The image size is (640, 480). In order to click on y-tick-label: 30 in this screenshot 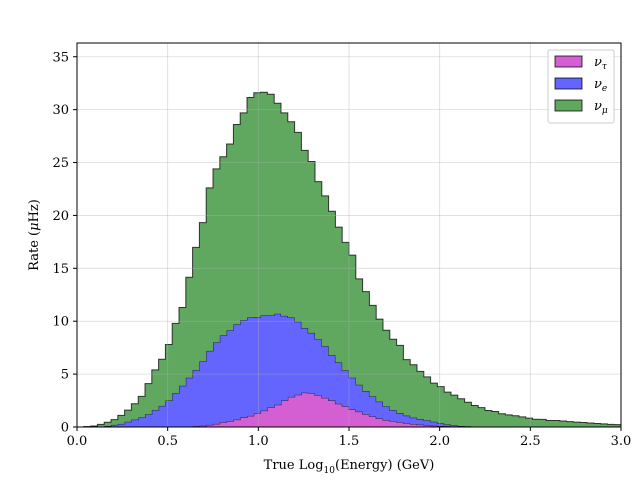, I will do `click(60, 110)`.